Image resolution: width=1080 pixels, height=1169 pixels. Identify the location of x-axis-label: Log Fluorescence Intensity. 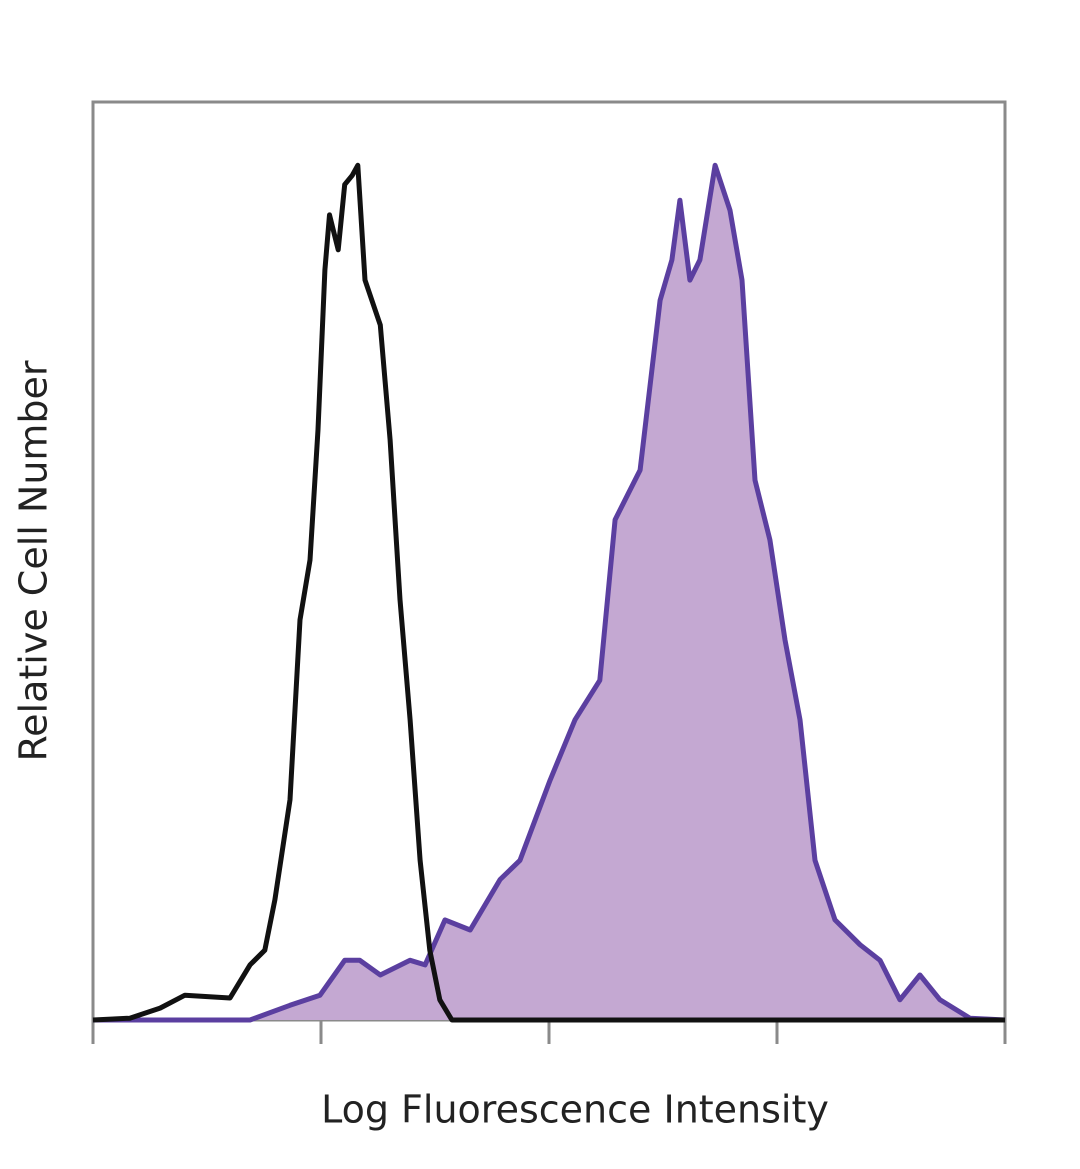
(575, 1110).